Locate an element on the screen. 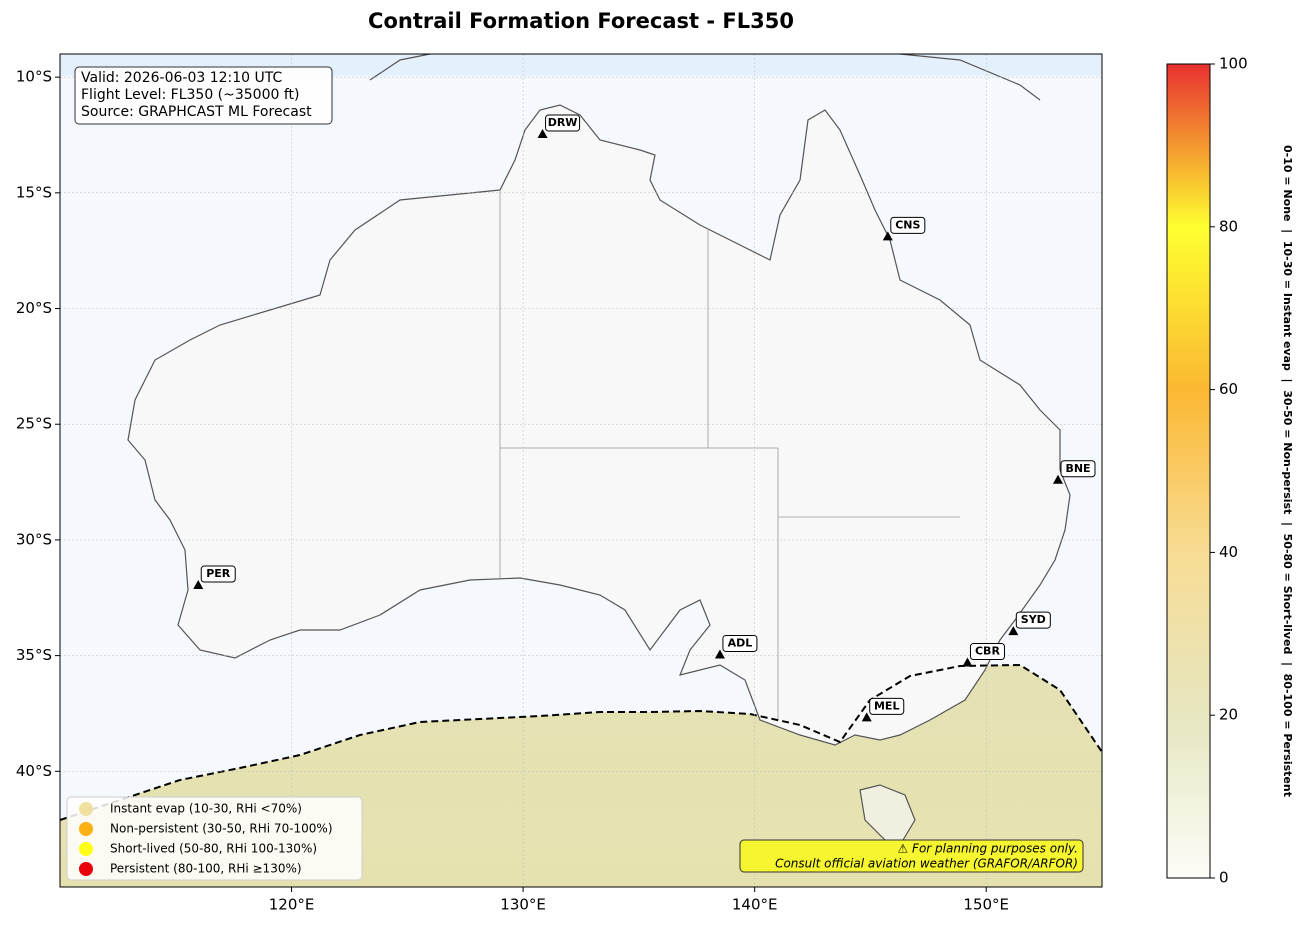 This screenshot has width=1304, height=926. info-line: Source: GRAPHCAST ML Forecast is located at coordinates (196, 112).